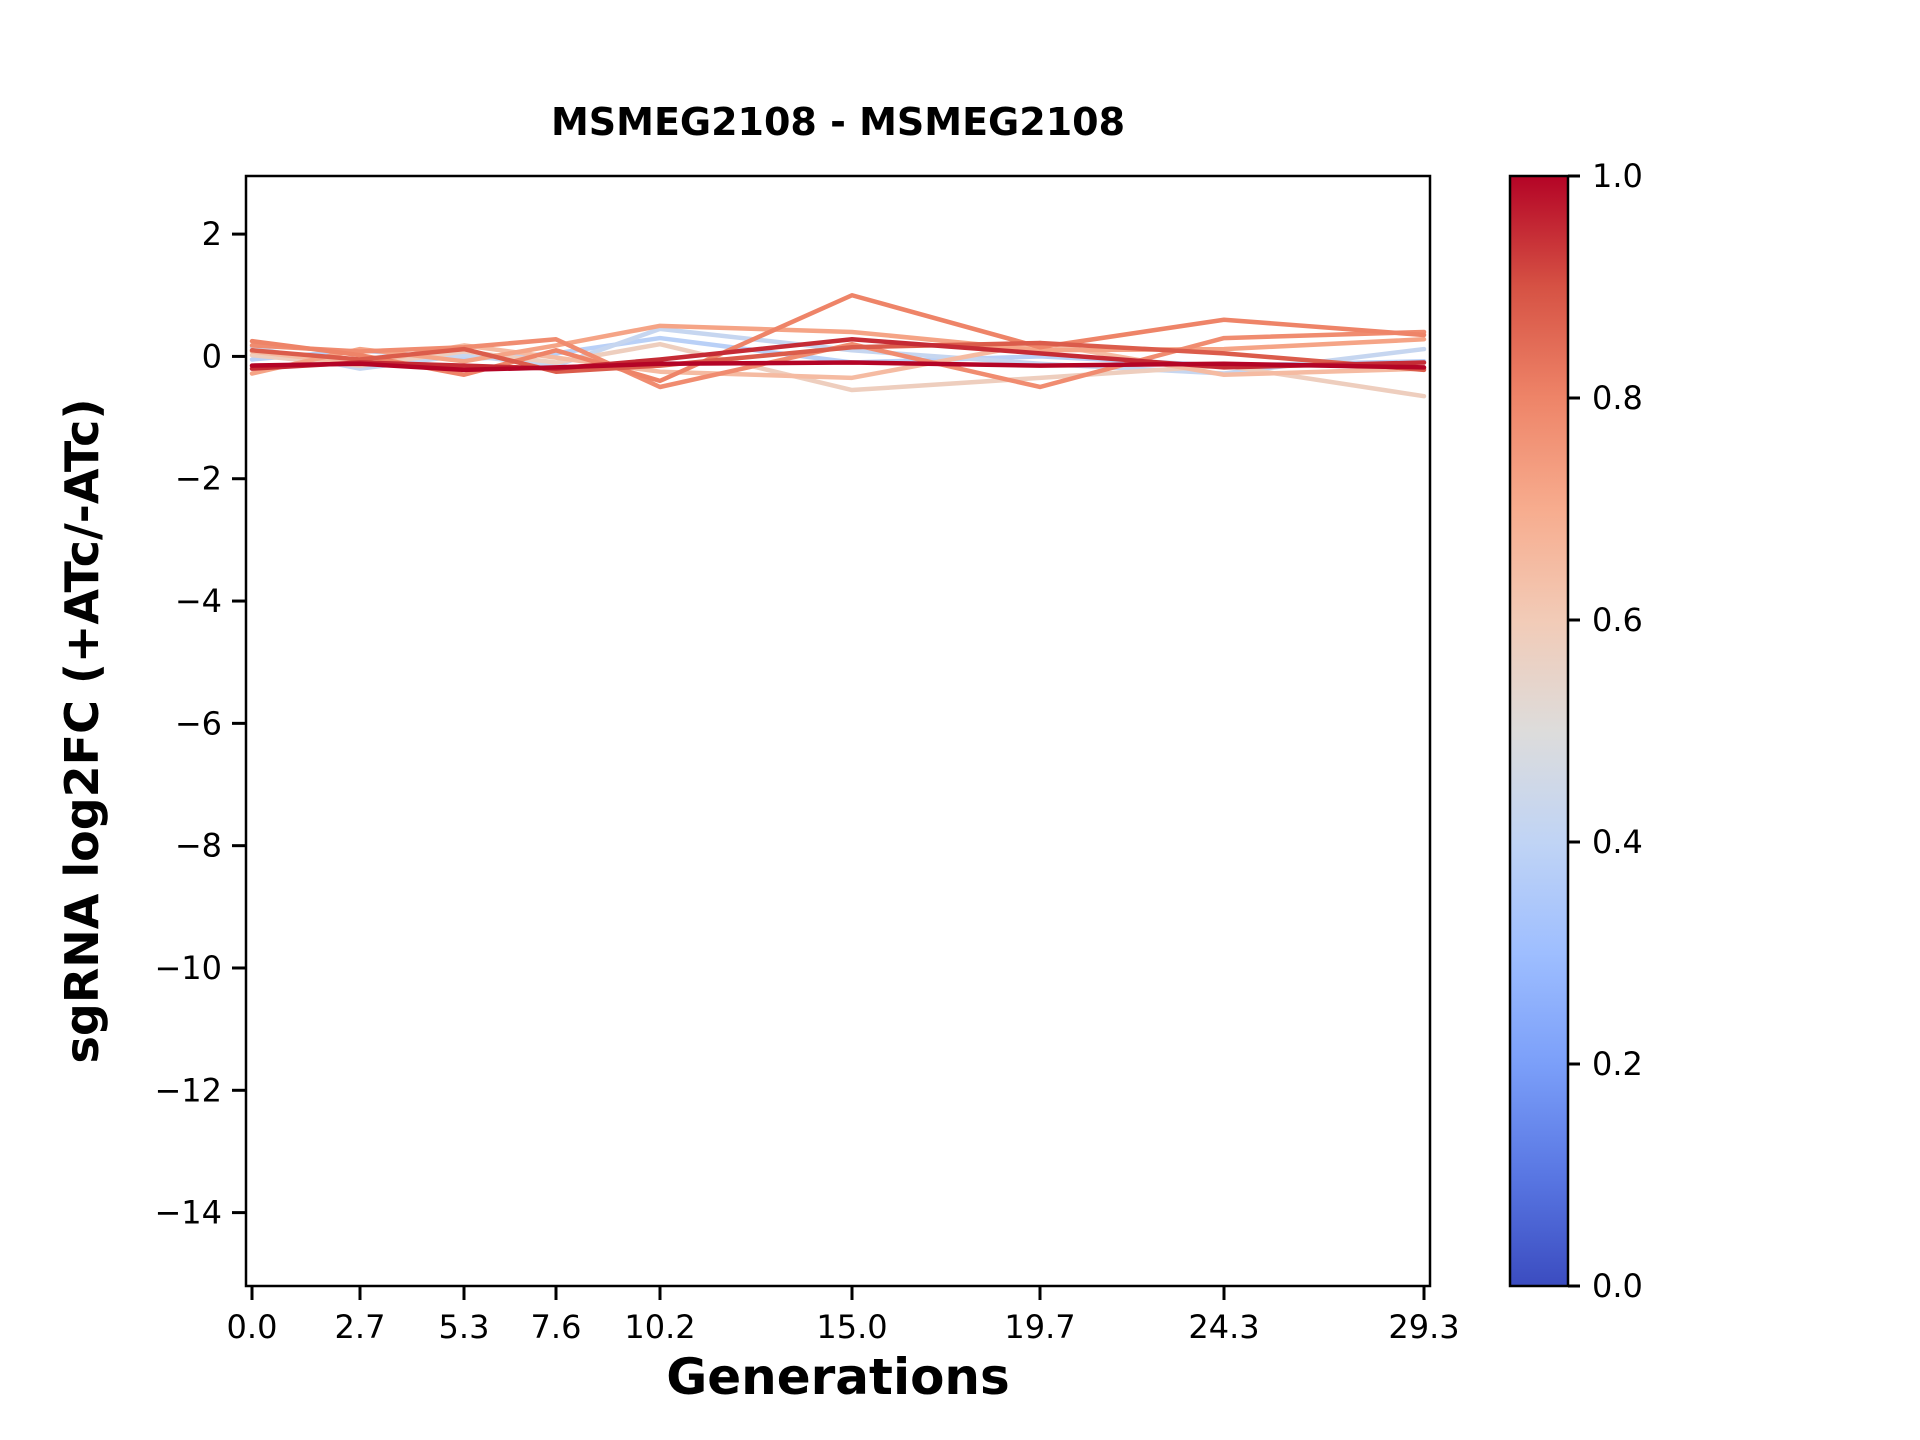 This screenshot has width=1920, height=1440. I want to click on y-tick-label: −2, so click(198, 479).